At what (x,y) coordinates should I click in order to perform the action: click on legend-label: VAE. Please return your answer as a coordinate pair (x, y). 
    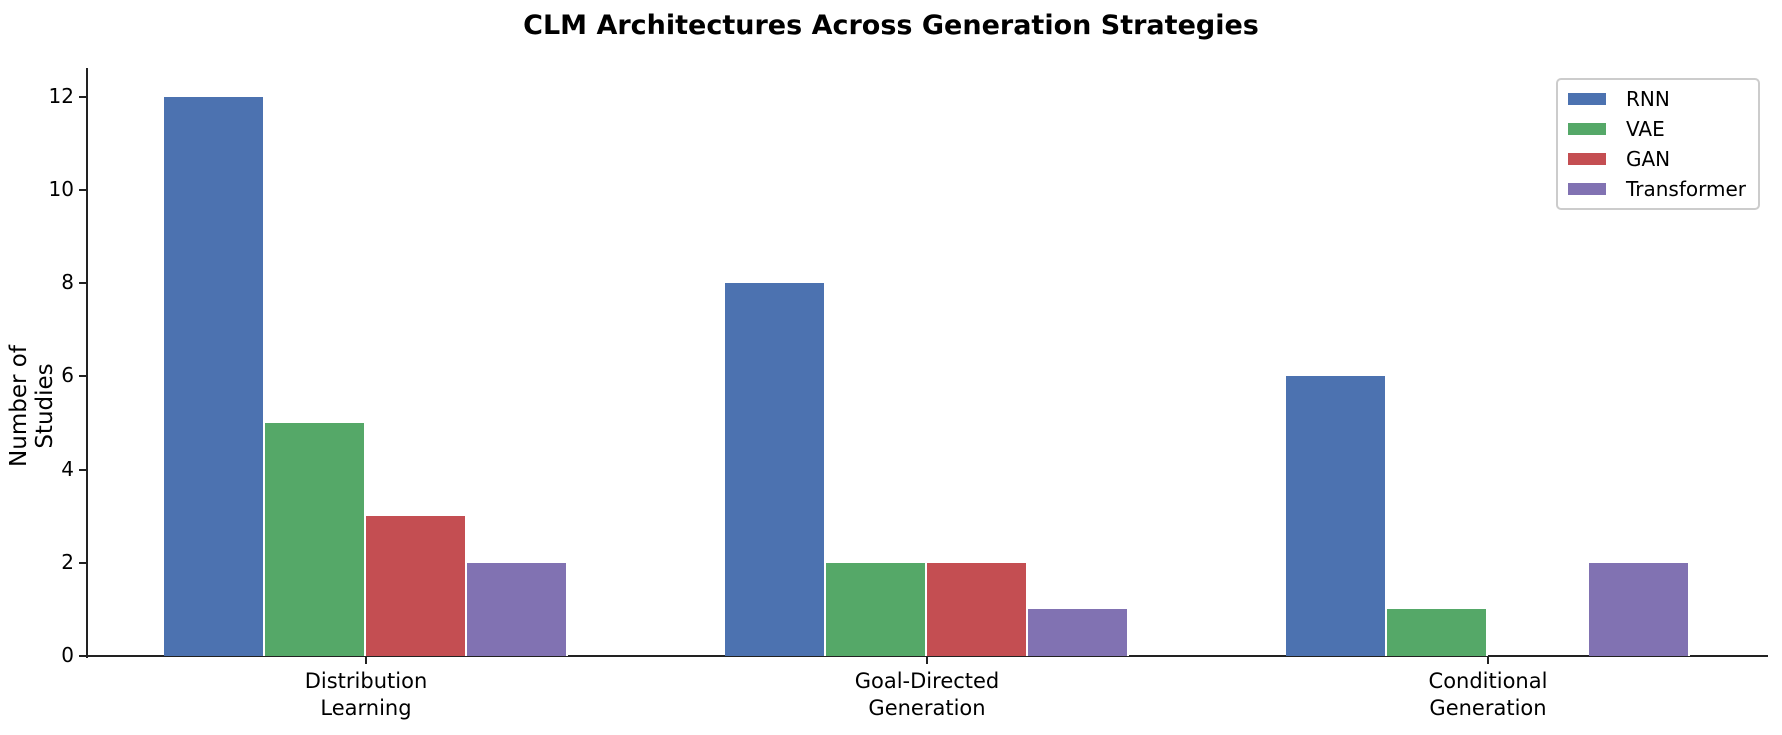
    Looking at the image, I should click on (1645, 129).